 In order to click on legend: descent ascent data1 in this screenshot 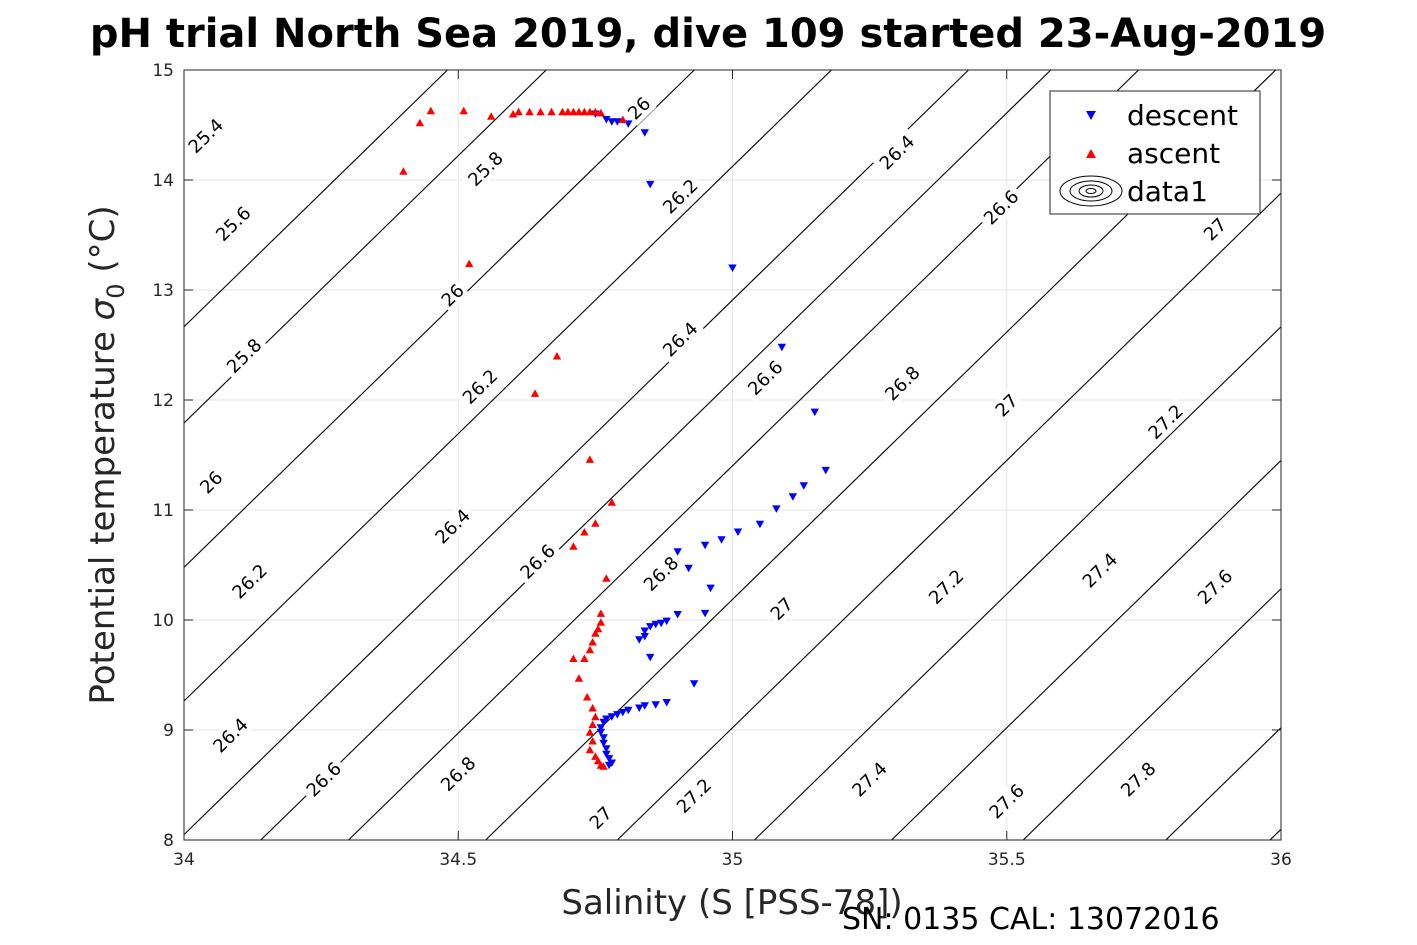, I will do `click(1155, 152)`.